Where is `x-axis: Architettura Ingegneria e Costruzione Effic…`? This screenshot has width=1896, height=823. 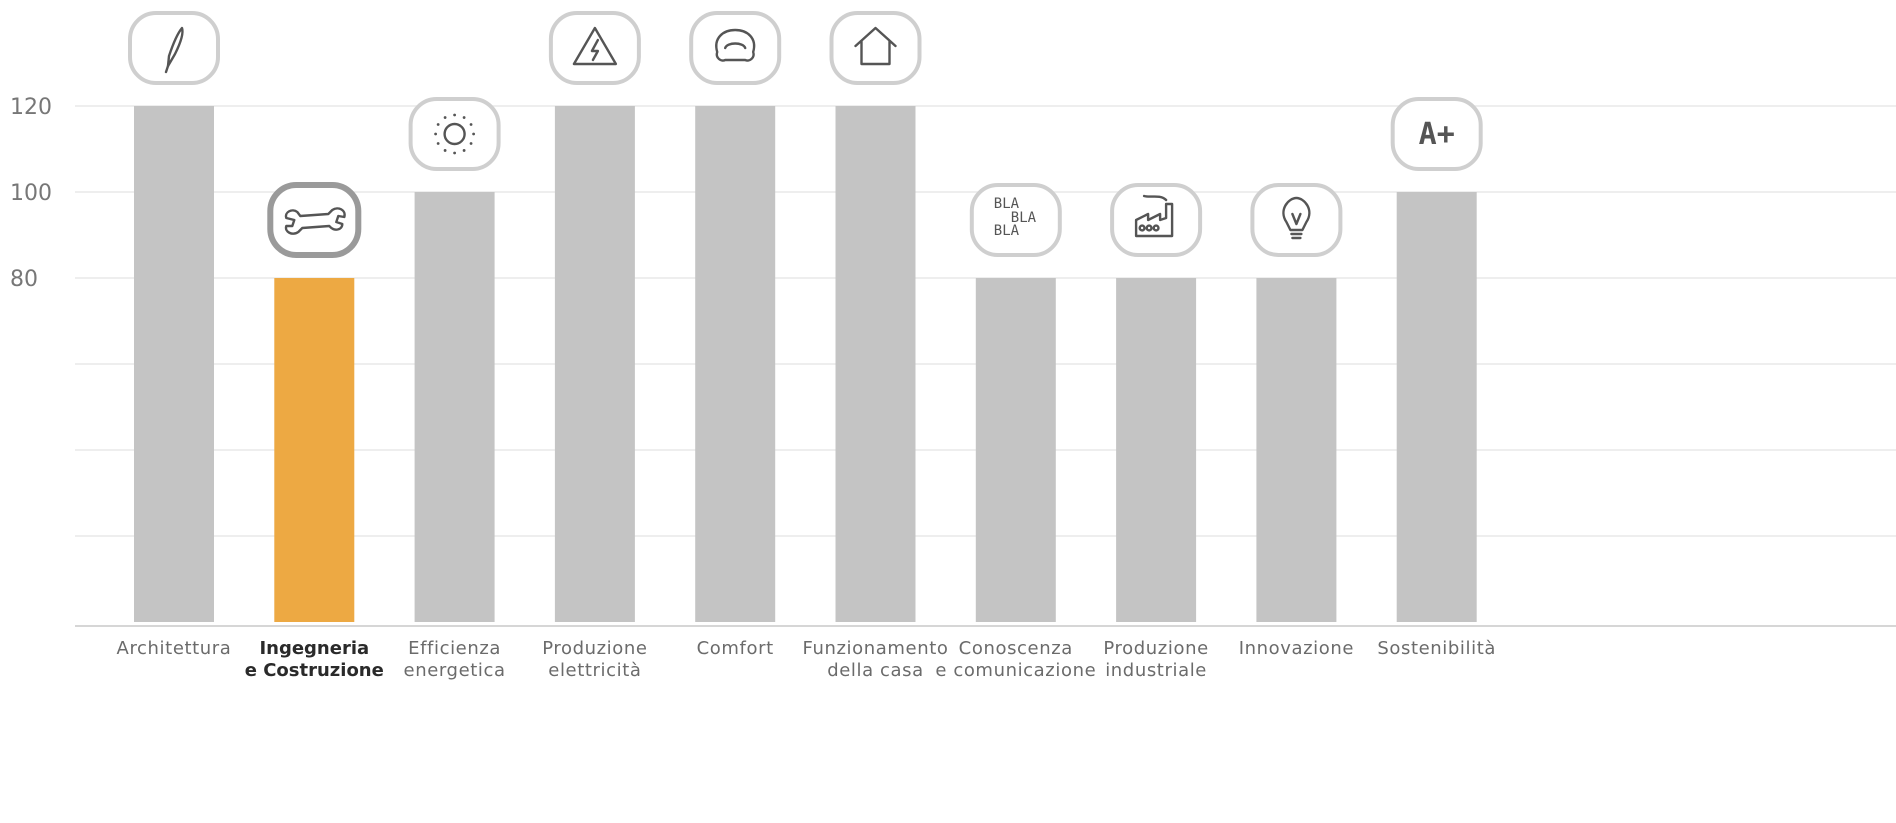 x-axis: Architettura Ingegneria e Costruzione Effic… is located at coordinates (985, 653).